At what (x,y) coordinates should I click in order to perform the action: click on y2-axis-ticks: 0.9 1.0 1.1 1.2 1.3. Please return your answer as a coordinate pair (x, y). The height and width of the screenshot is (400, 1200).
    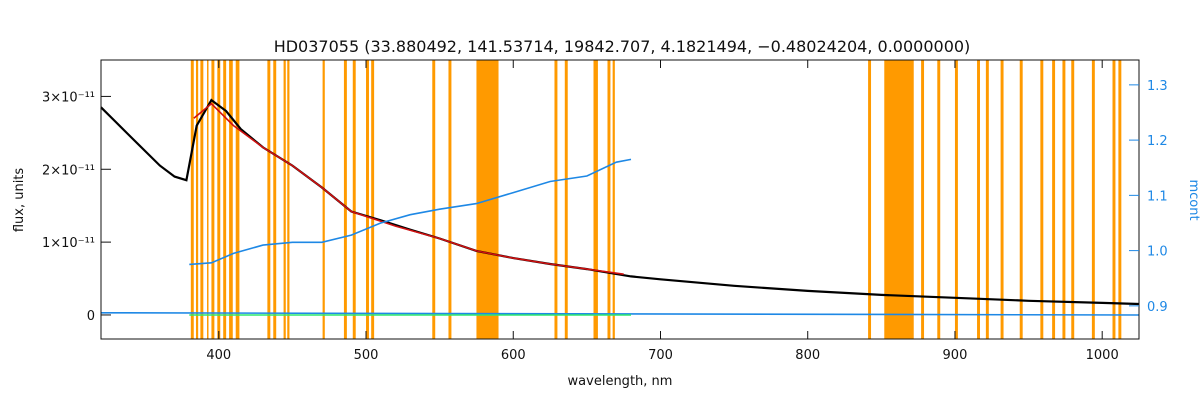
    Looking at the image, I should click on (1148, 197).